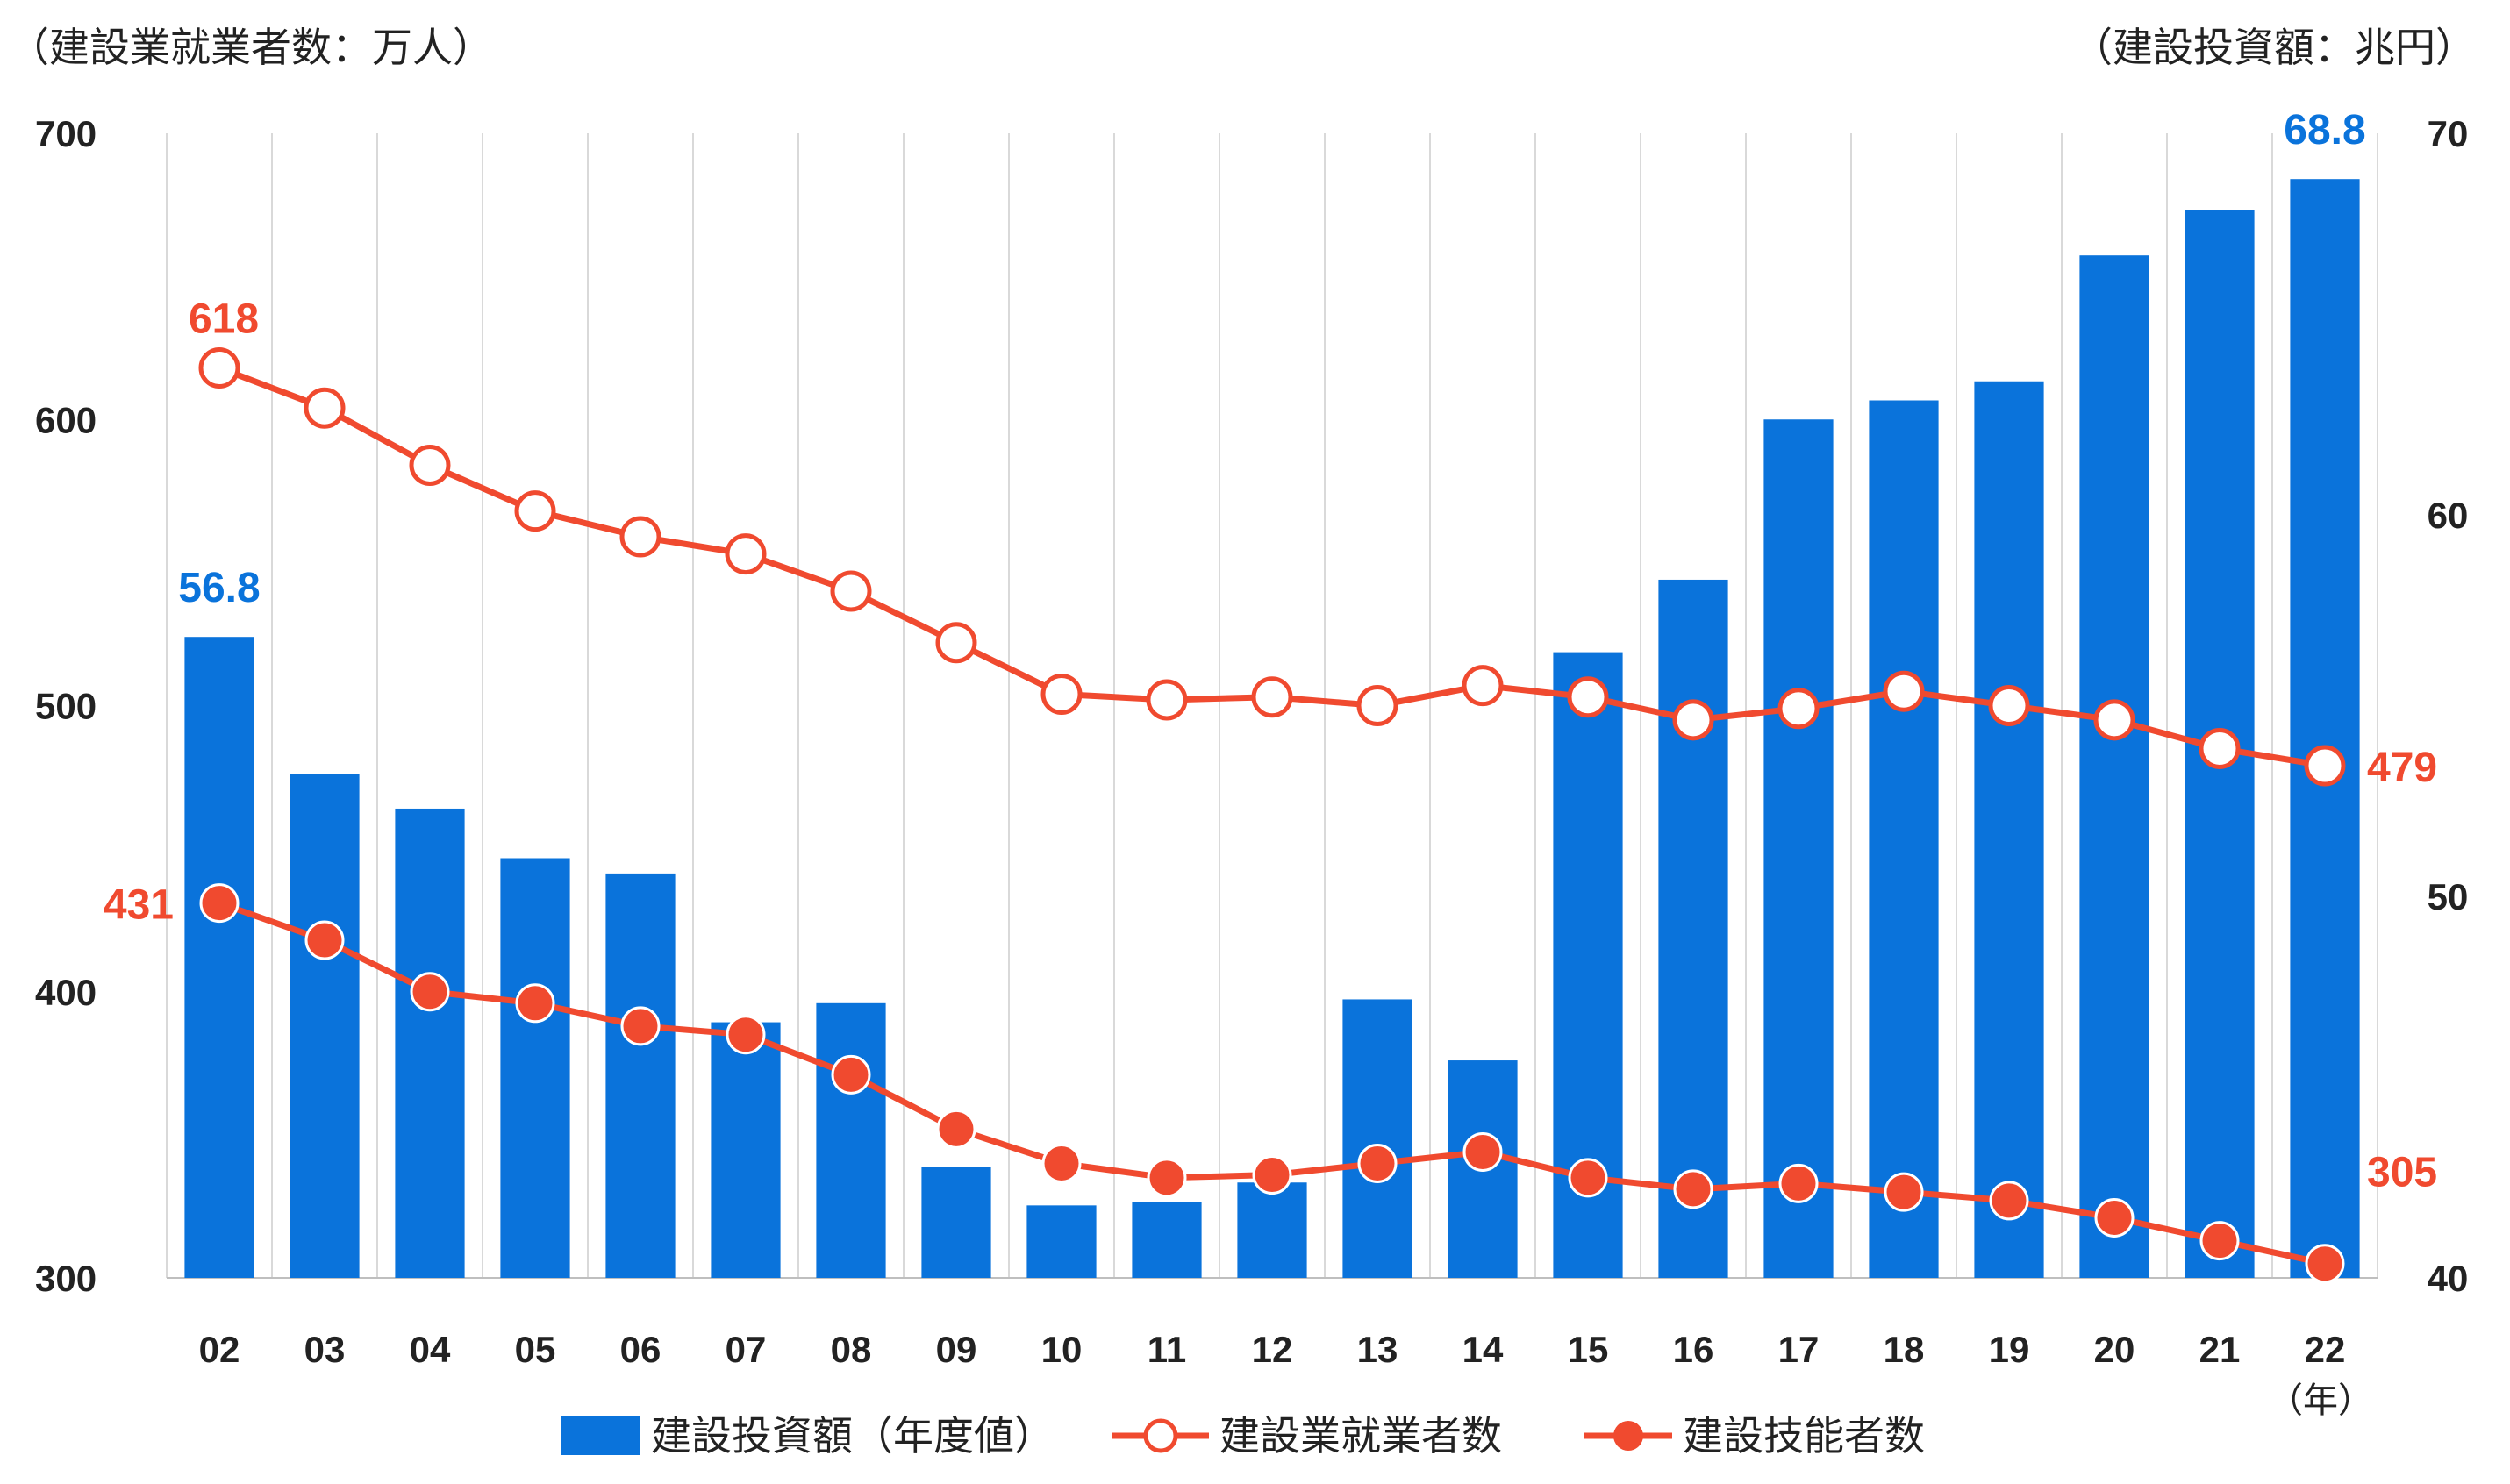 The width and height of the screenshot is (2510, 1484). I want to click on x-axis-tick-label: 14, so click(1483, 1350).